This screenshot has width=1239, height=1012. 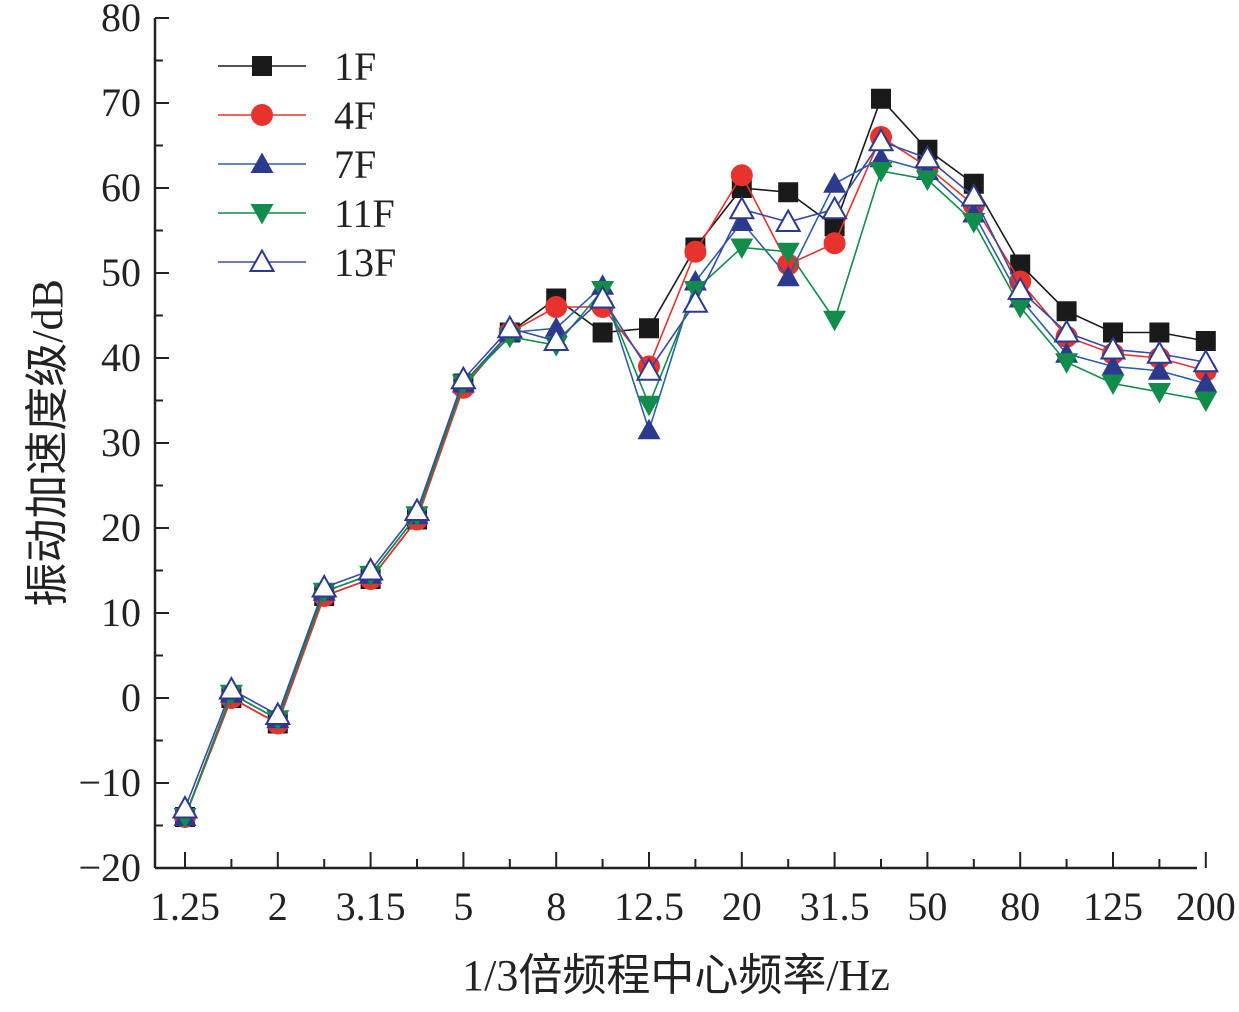 What do you see at coordinates (131, 697) in the screenshot?
I see `y-tick-label: 0` at bounding box center [131, 697].